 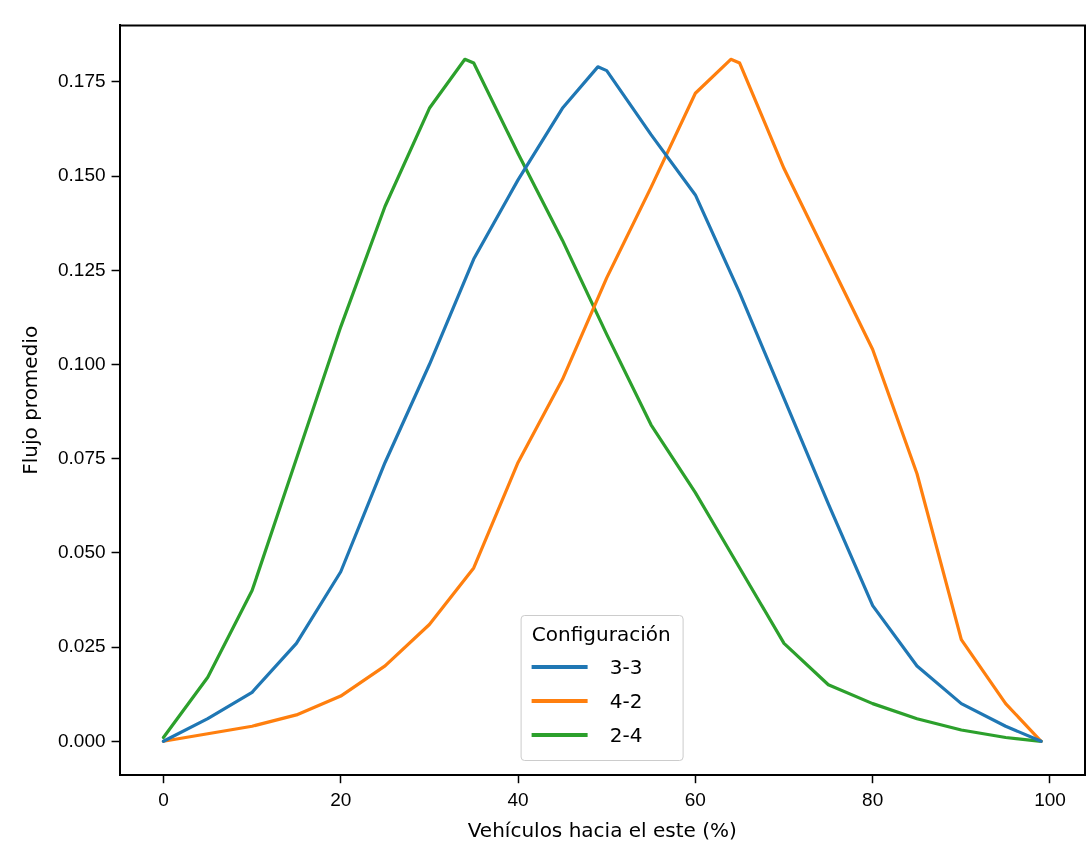 I want to click on y-tick-label: 0.100, so click(x=82, y=363).